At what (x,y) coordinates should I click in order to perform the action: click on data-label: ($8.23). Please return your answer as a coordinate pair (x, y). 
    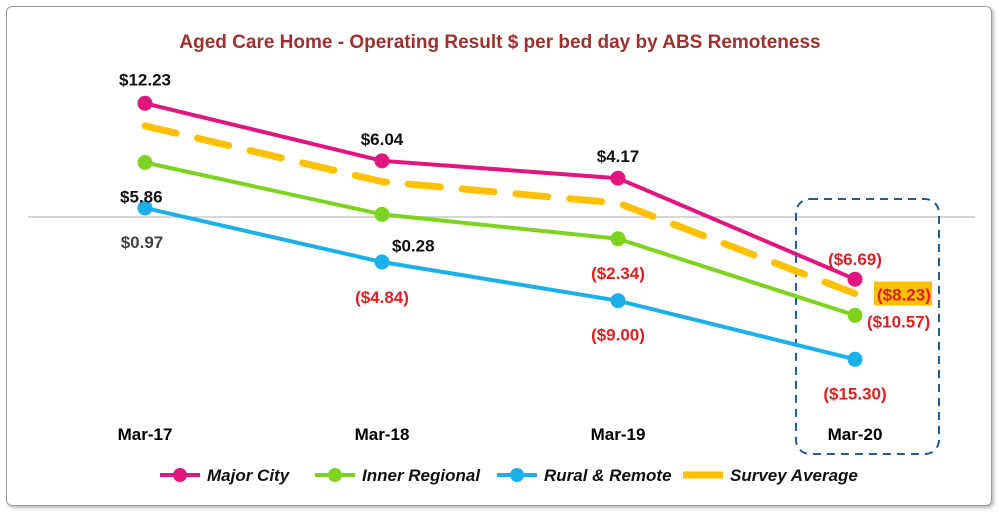
    Looking at the image, I should click on (904, 295).